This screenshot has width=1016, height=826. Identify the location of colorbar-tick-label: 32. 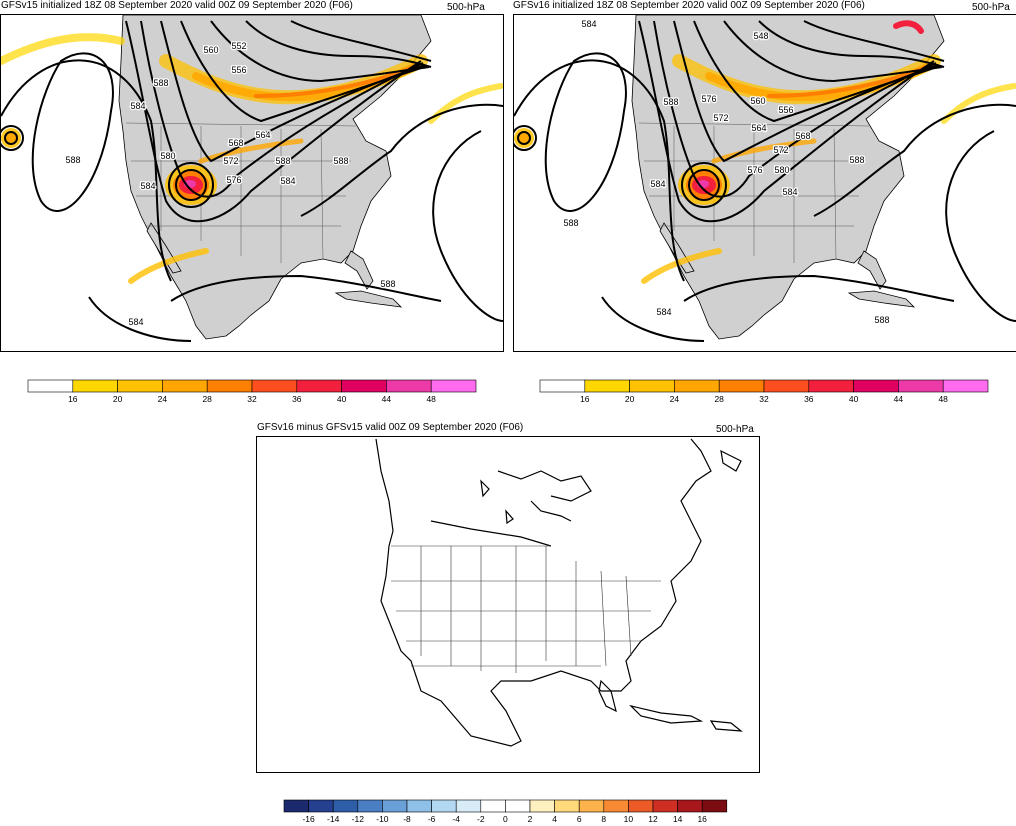
(764, 399).